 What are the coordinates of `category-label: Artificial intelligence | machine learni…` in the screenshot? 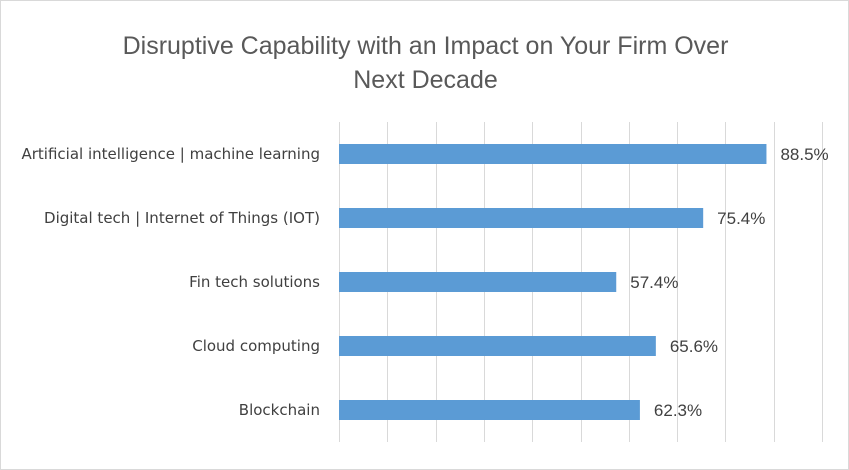 It's located at (171, 154).